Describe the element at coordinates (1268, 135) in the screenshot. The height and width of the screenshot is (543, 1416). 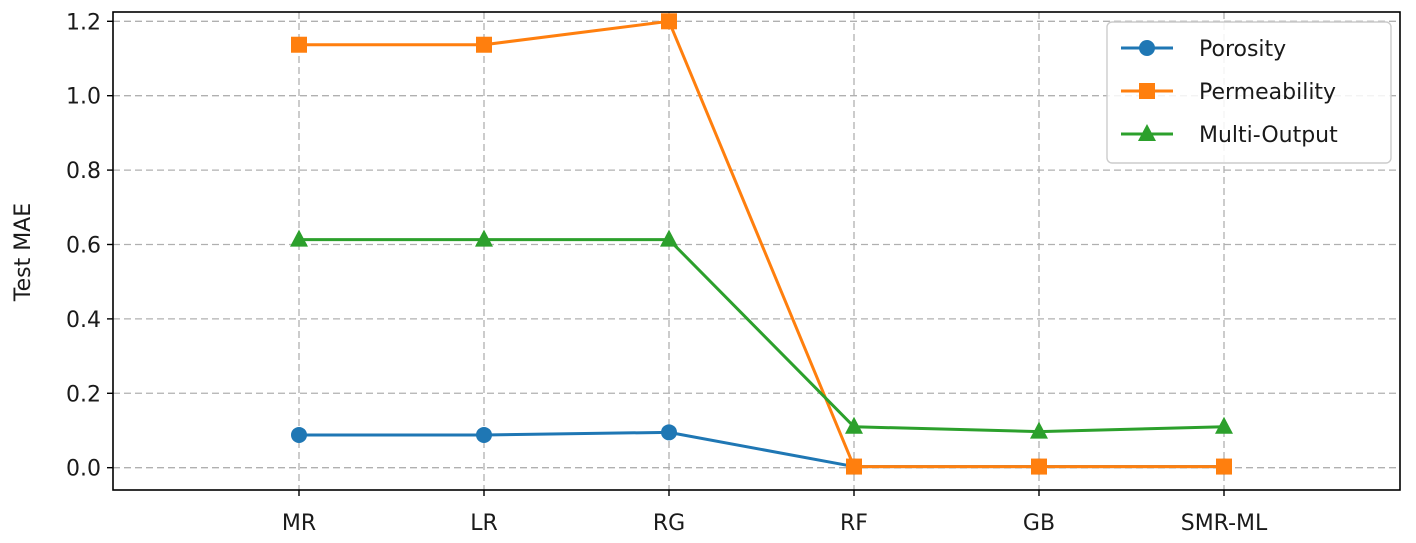
I see `legend-label: Multi-Output` at that location.